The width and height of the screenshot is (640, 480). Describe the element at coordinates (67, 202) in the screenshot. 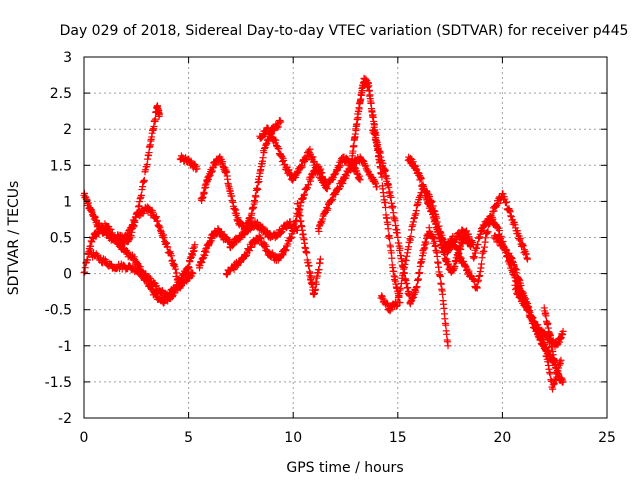

I see `y-tick-label: 1` at that location.